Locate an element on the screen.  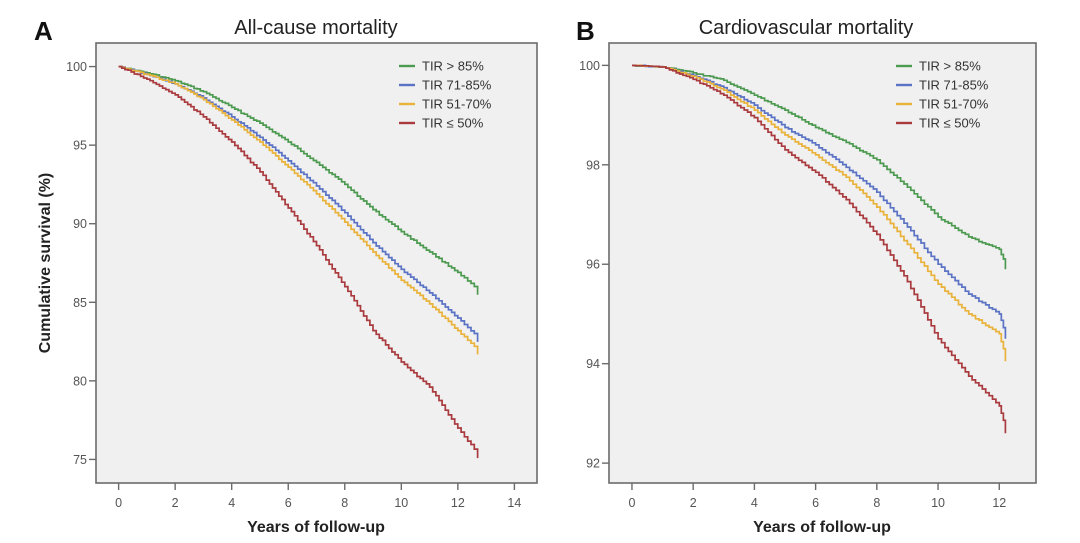
y-tick-label: 95 is located at coordinates (80, 146).